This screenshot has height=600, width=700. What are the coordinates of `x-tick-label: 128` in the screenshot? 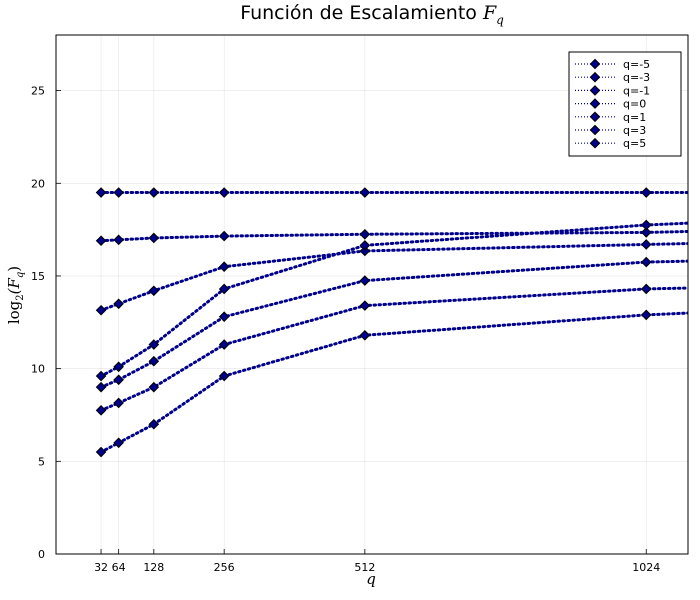 It's located at (153, 567).